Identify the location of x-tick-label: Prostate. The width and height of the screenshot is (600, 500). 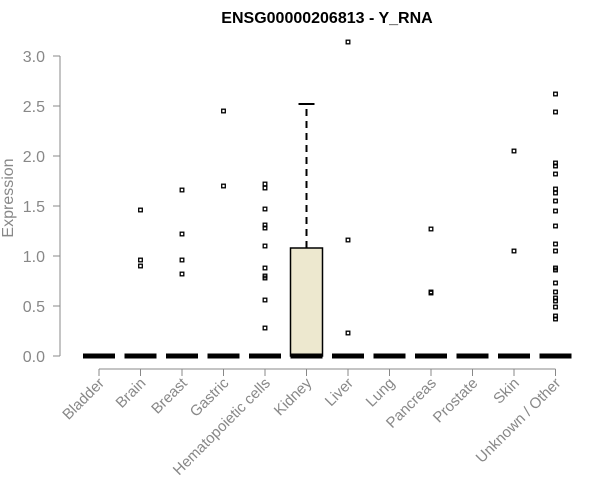
(456, 401).